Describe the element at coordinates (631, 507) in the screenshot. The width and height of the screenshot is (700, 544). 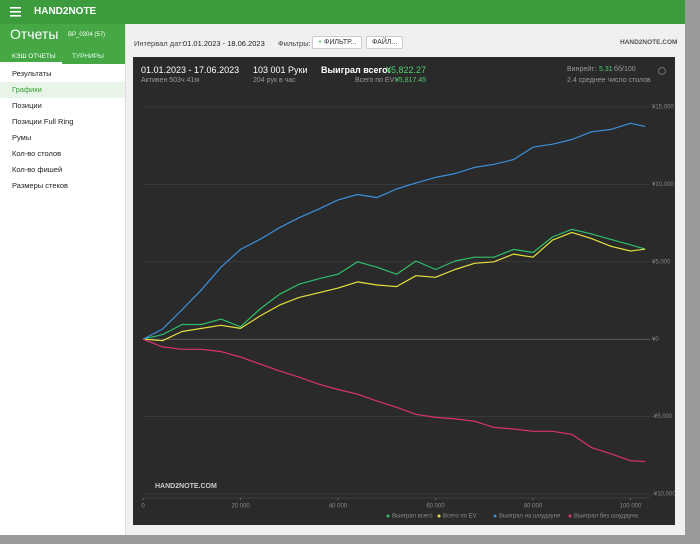
I see `x-tick-label: 100 000` at that location.